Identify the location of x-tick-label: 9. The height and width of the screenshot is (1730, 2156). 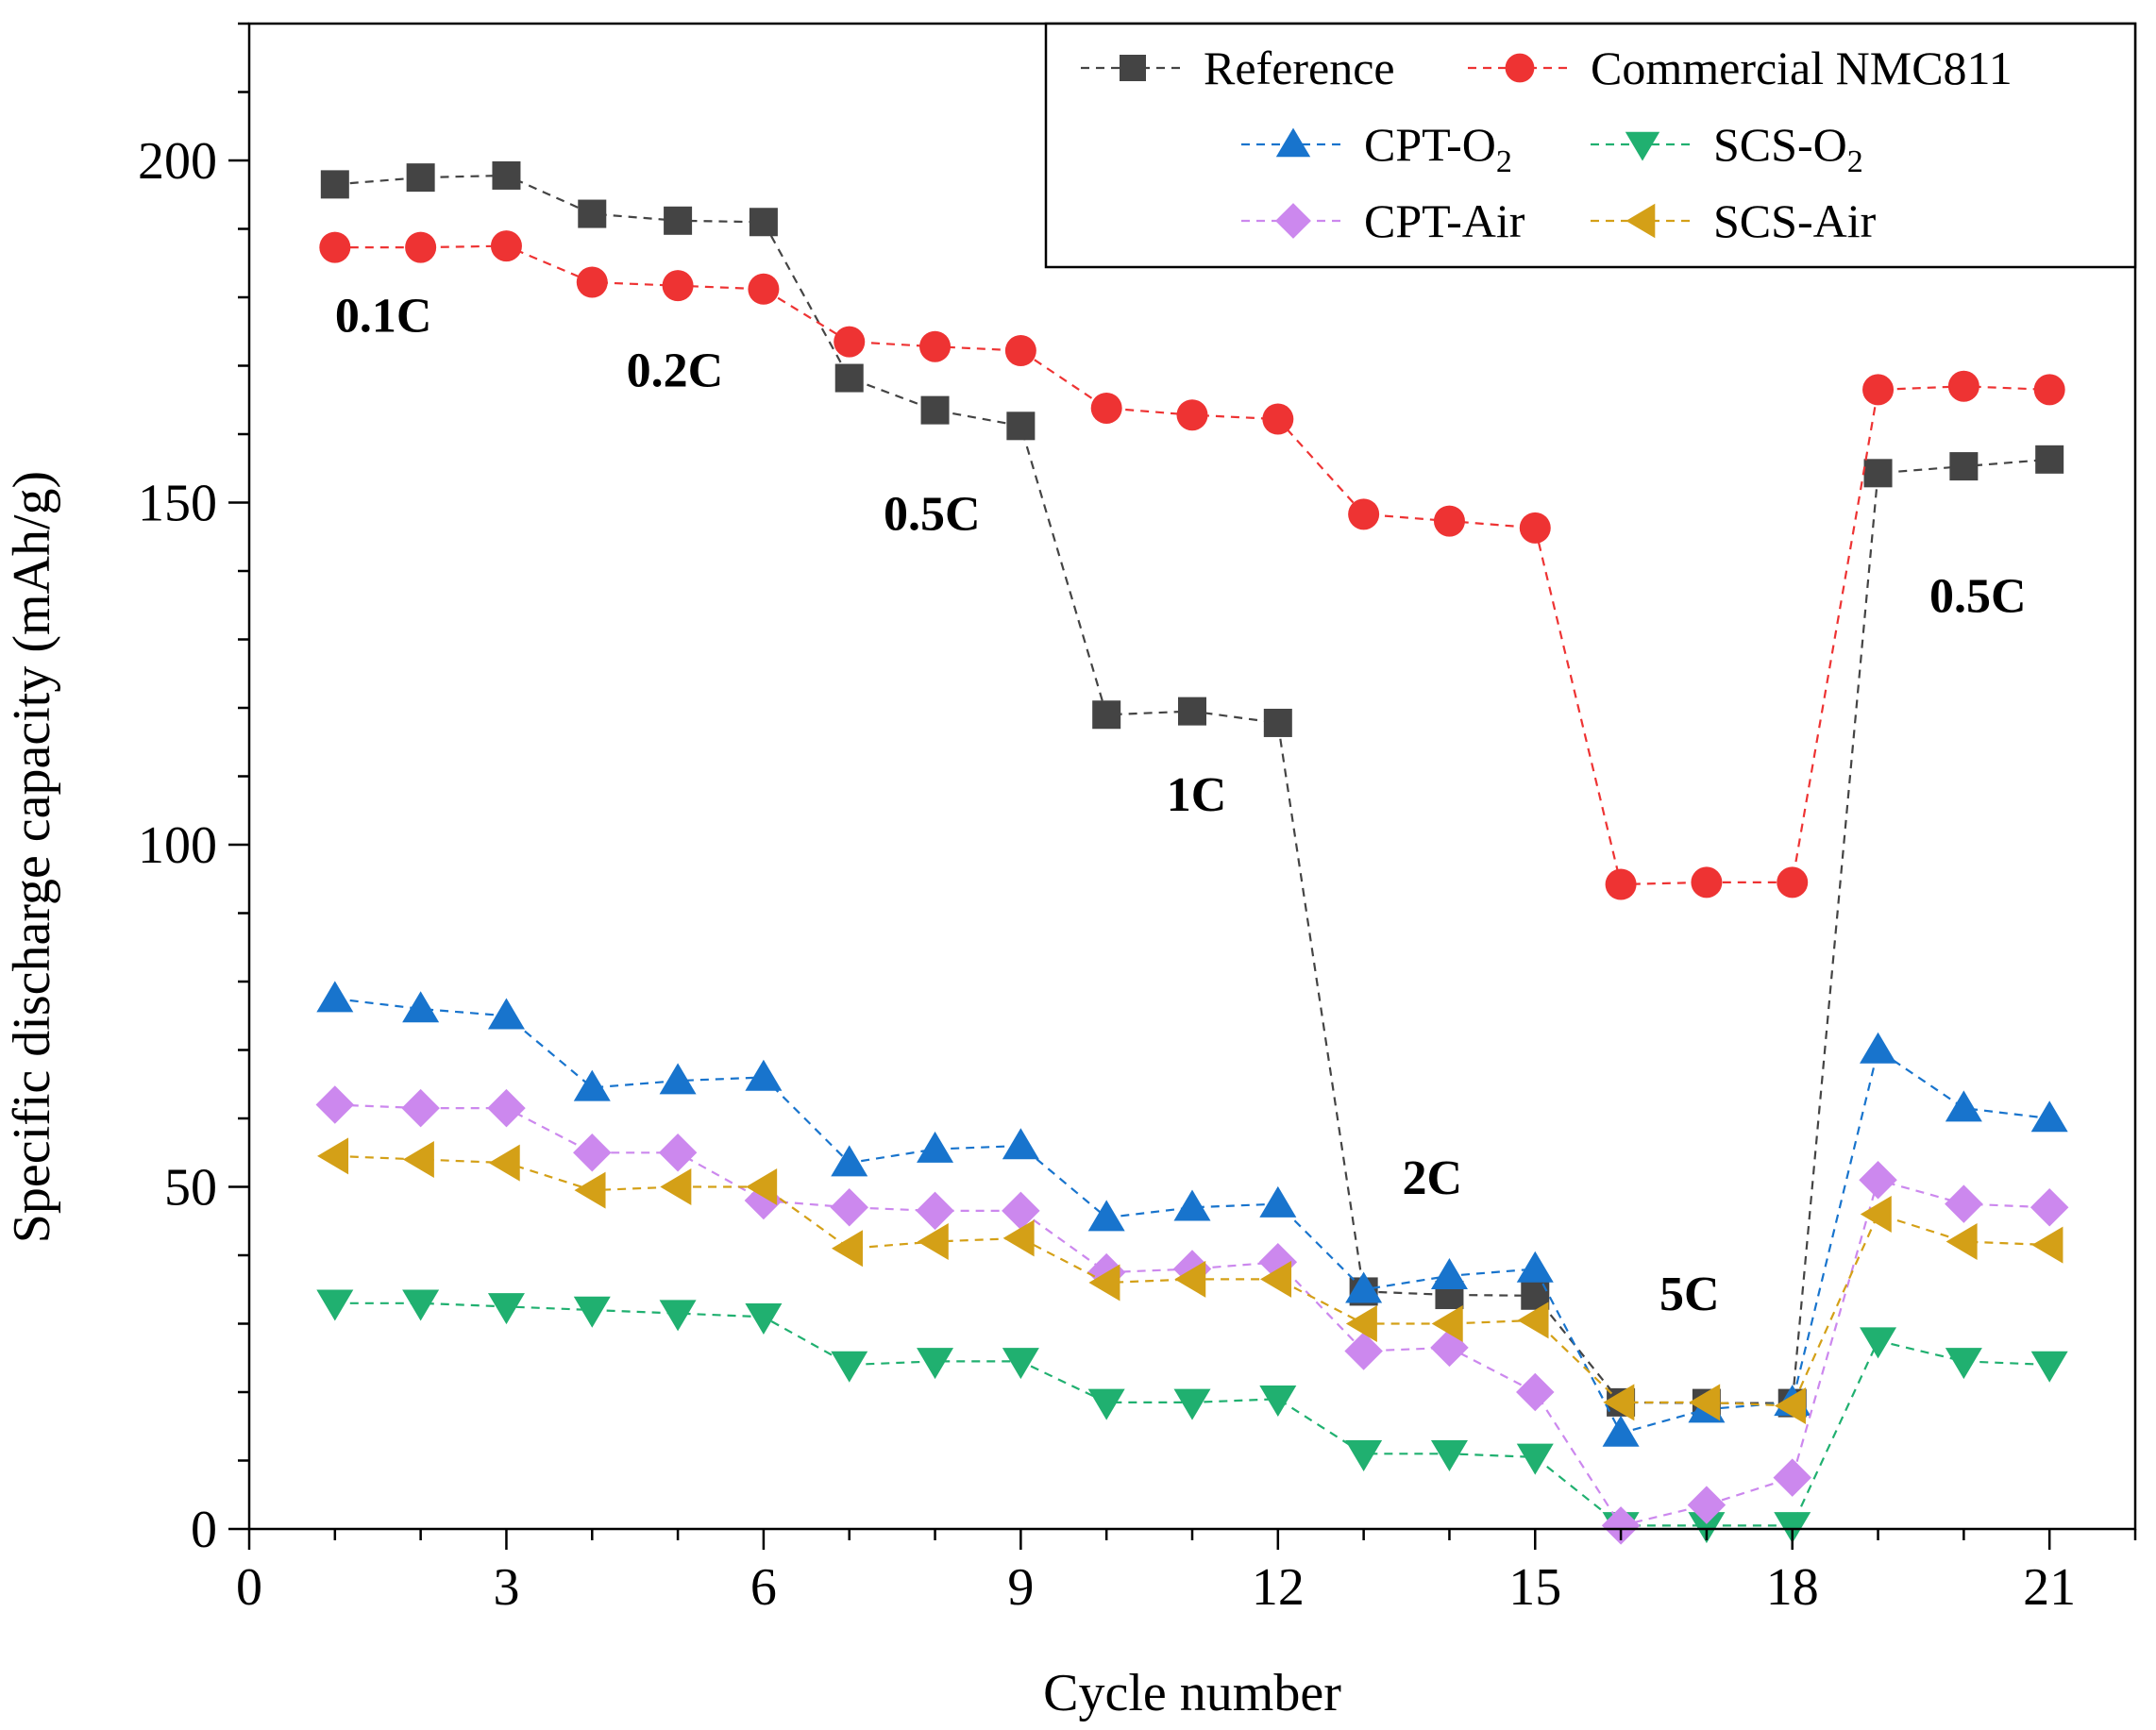
(1020, 1587).